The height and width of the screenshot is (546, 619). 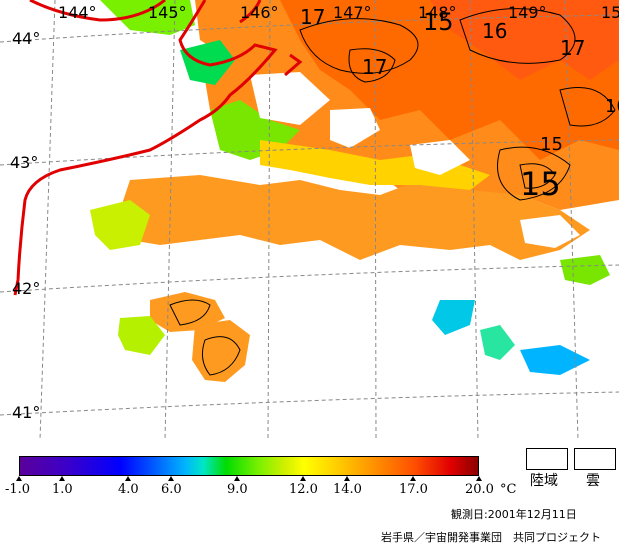 I want to click on cloud-label: 雲, so click(x=593, y=481).